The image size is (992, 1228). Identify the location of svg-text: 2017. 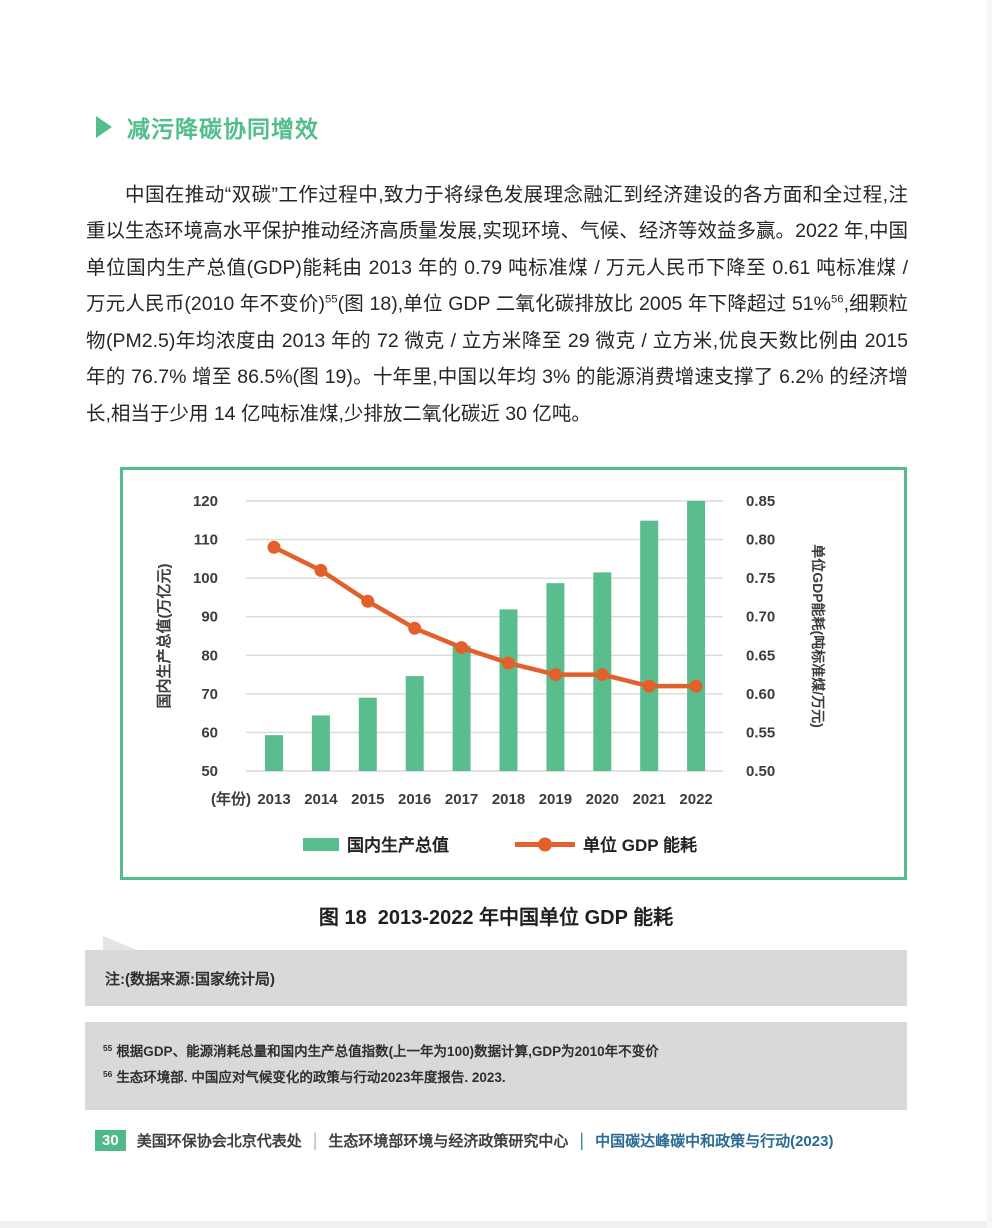
(461, 799).